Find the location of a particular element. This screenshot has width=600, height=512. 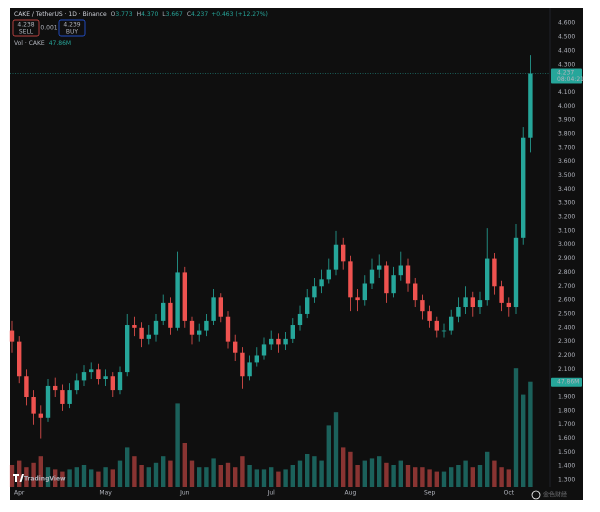

sell-label: SELL is located at coordinates (26, 32).